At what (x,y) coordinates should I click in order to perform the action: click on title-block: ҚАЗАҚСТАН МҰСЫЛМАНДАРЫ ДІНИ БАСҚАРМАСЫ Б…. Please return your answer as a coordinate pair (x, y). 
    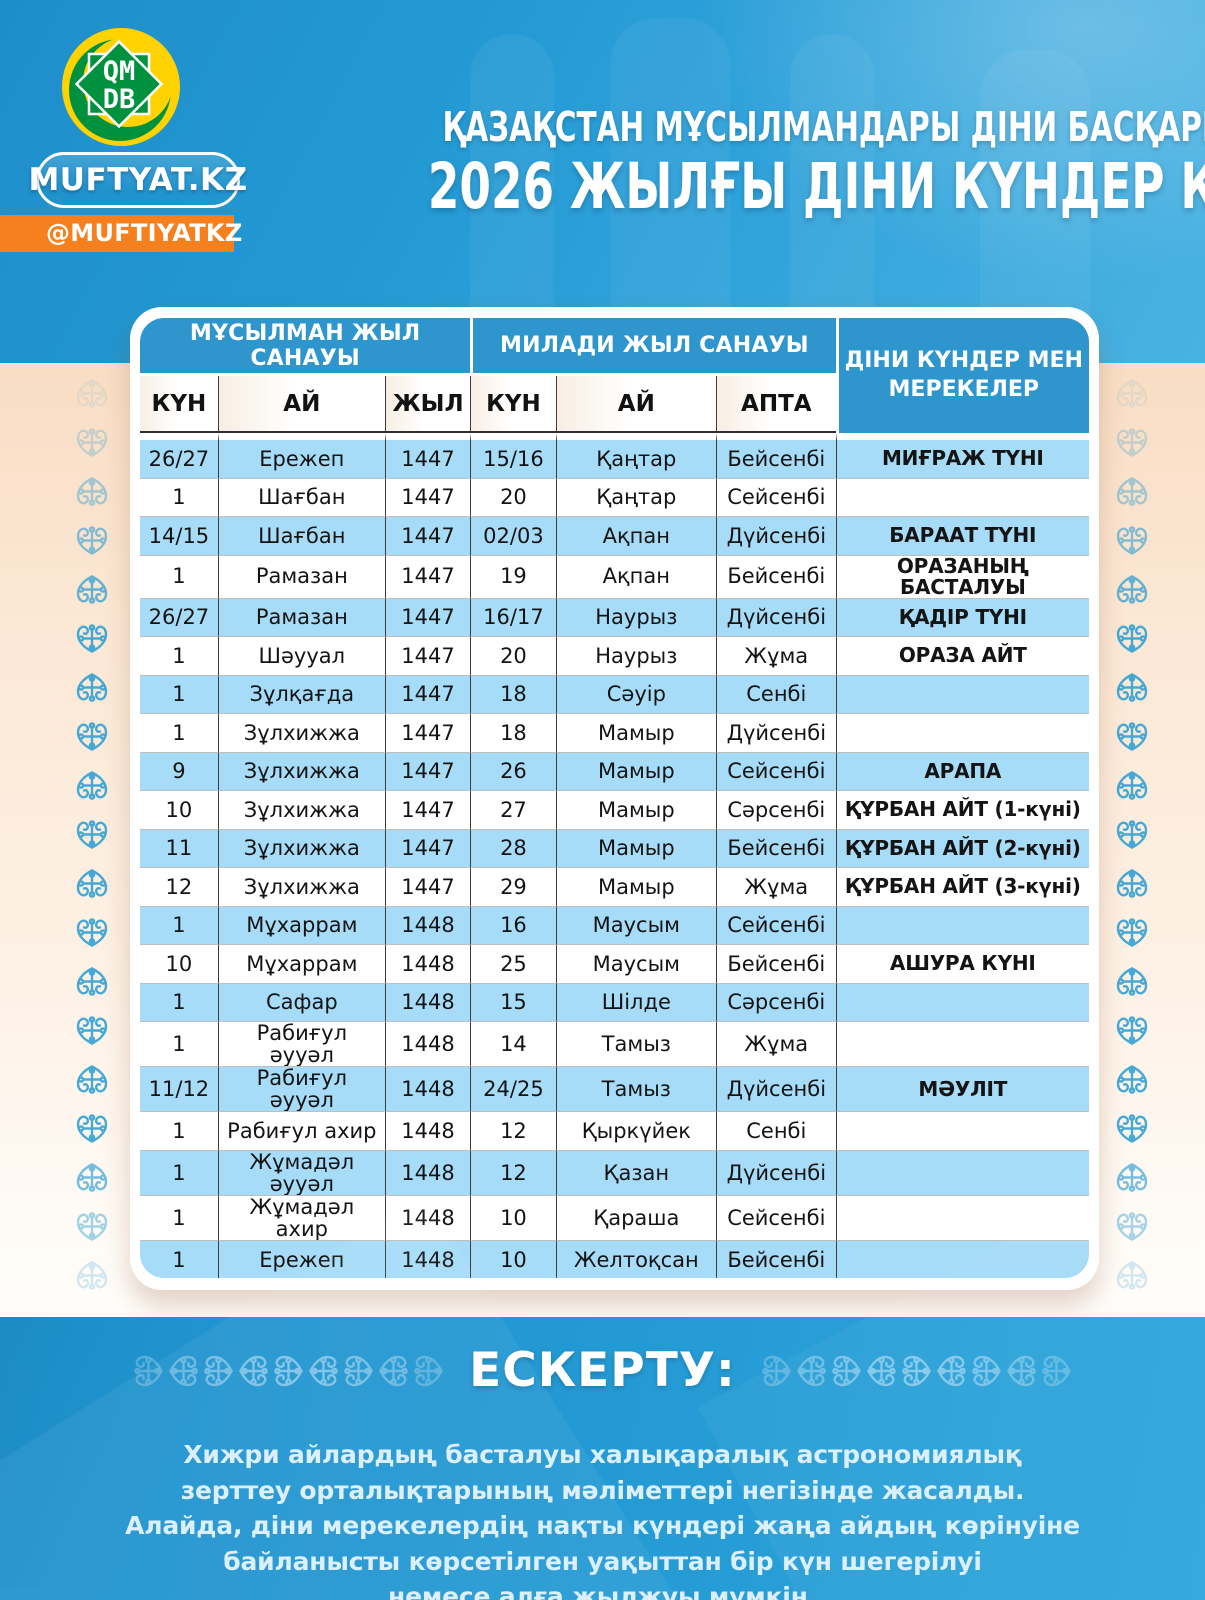
    Looking at the image, I should click on (722, 162).